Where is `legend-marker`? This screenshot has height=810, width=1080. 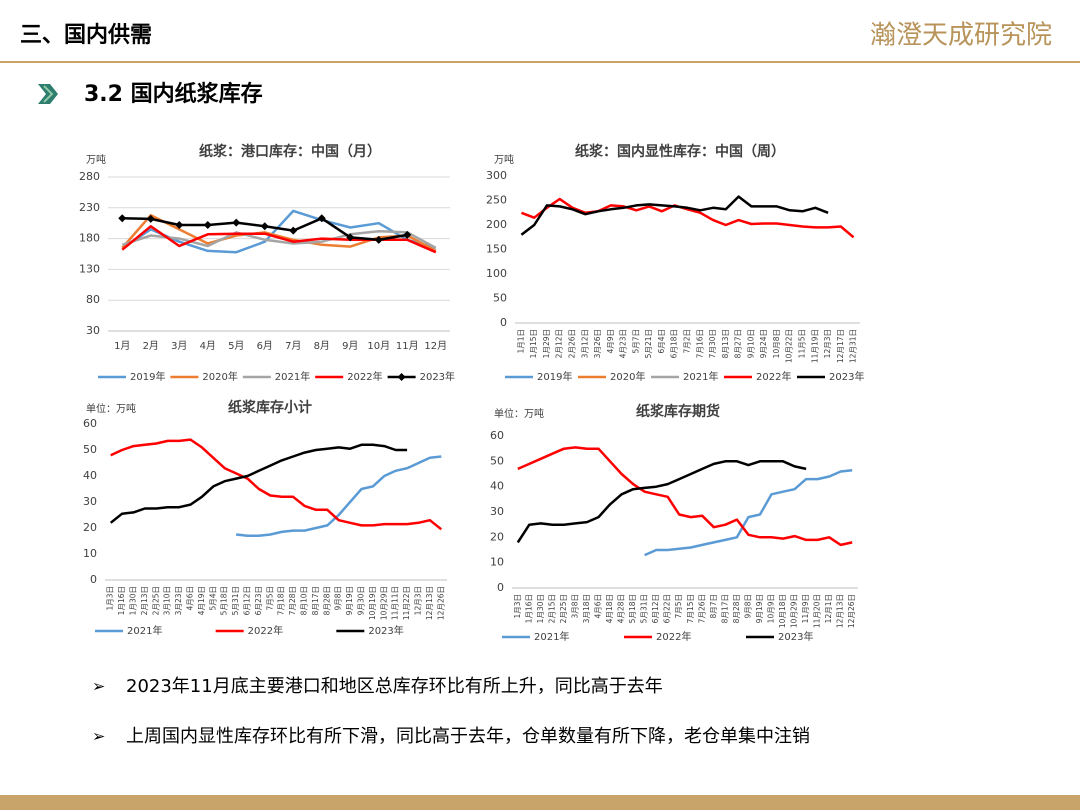 legend-marker is located at coordinates (401, 377).